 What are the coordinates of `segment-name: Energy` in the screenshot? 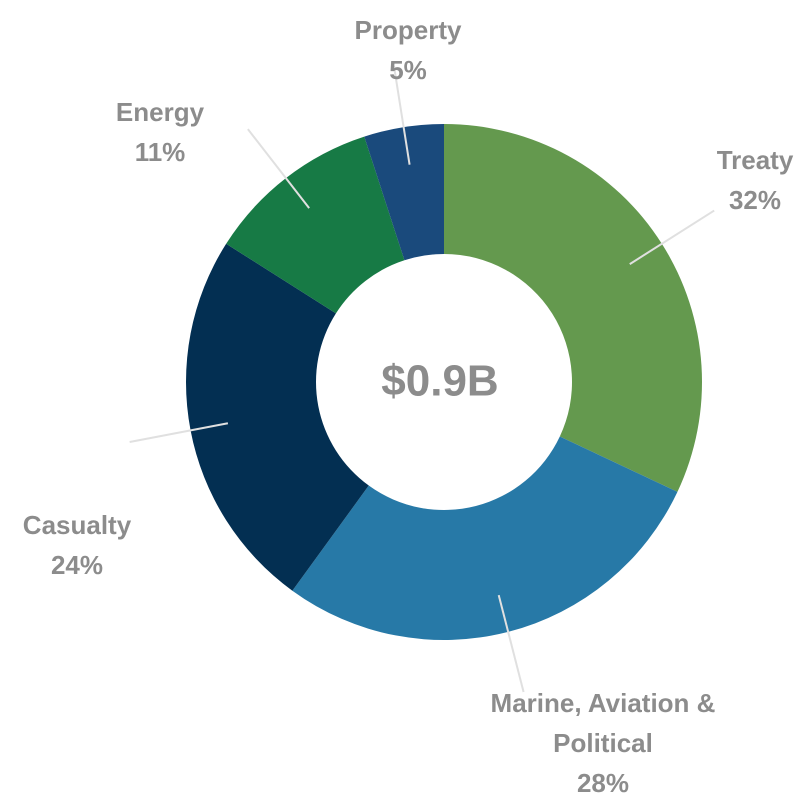 It's located at (160, 112).